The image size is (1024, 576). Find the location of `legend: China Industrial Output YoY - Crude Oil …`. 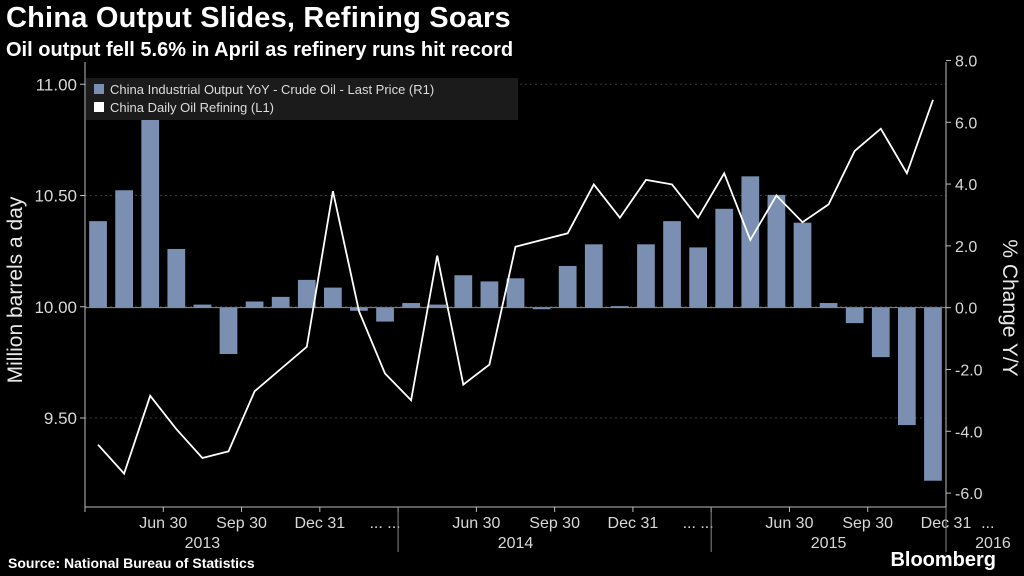

legend: China Industrial Output YoY - Crude Oil … is located at coordinates (302, 99).